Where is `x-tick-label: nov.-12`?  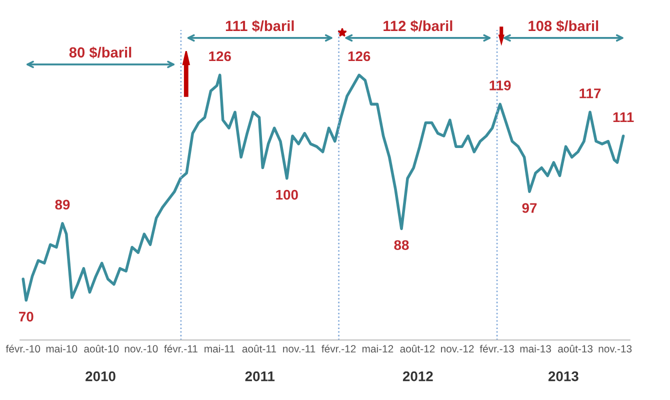 x-tick-label: nov.-12 is located at coordinates (457, 349).